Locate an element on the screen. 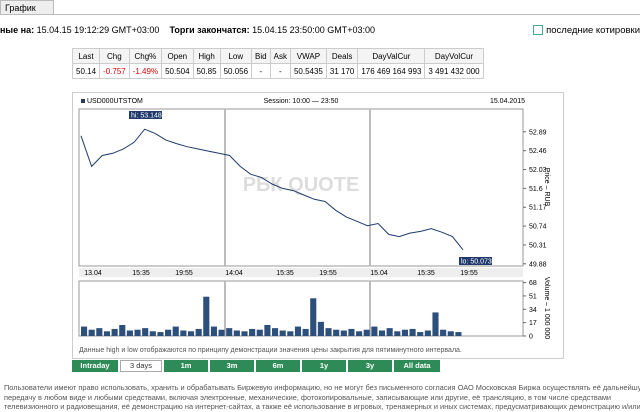 The width and height of the screenshot is (640, 412). header-cell: Chg% is located at coordinates (145, 56).